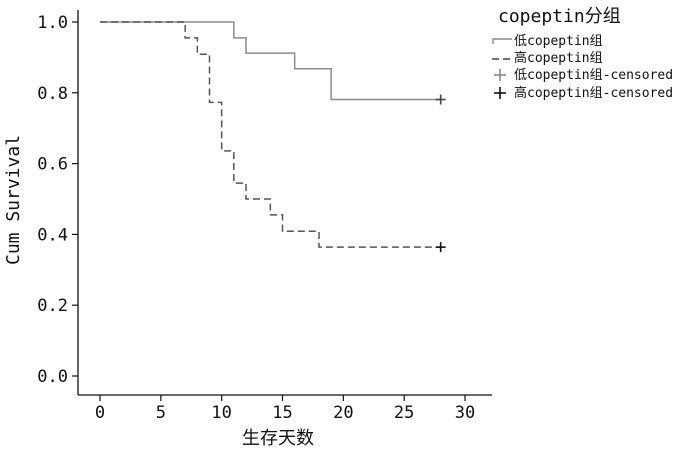 The image size is (700, 454). Describe the element at coordinates (282, 413) in the screenshot. I see `x-tick-label: 15` at that location.